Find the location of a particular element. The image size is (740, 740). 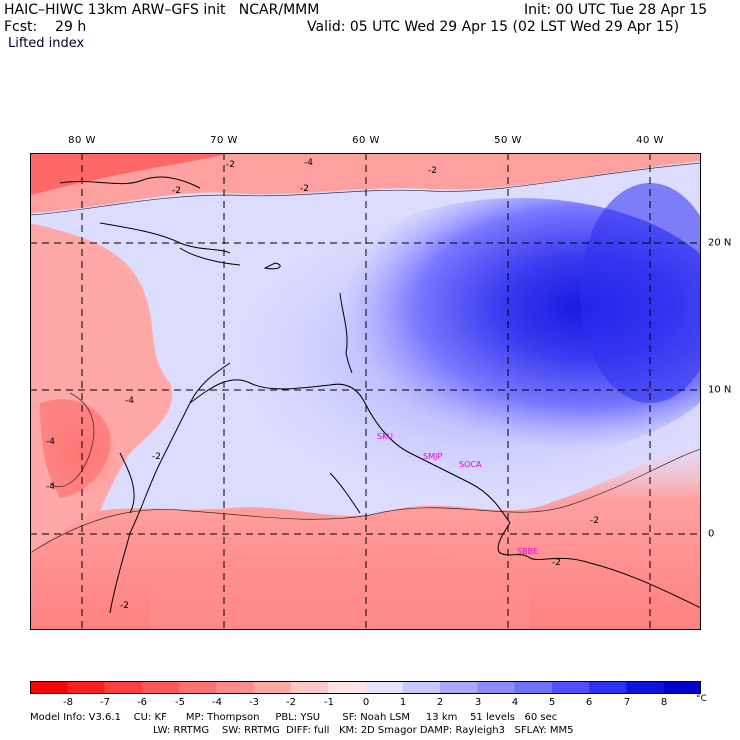

colorbar-unit: °C is located at coordinates (701, 699).